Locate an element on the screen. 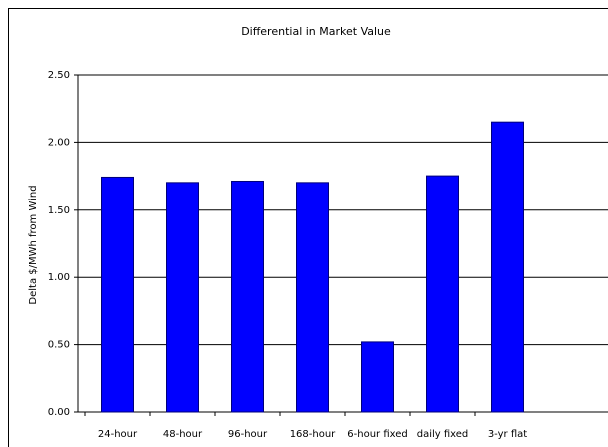 The width and height of the screenshot is (608, 447). y-tick-label: 1.00 is located at coordinates (59, 277).